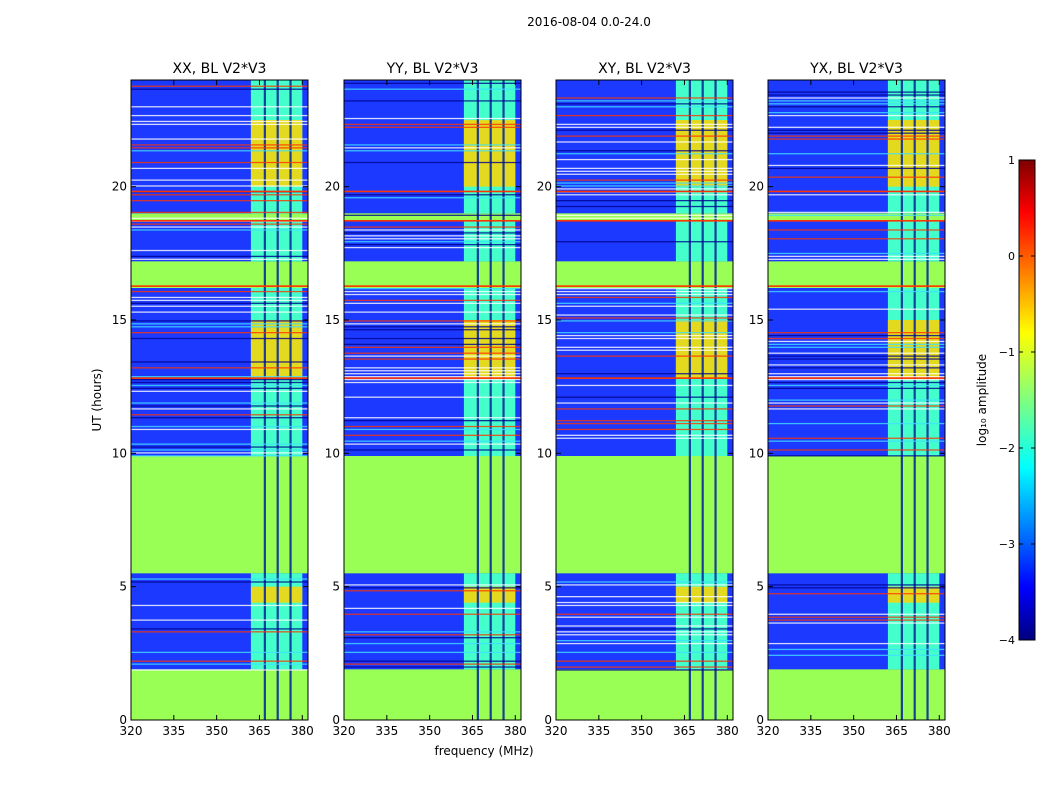 The width and height of the screenshot is (1050, 800). I want to click on colorbar-tick-label: −2, so click(1007, 448).